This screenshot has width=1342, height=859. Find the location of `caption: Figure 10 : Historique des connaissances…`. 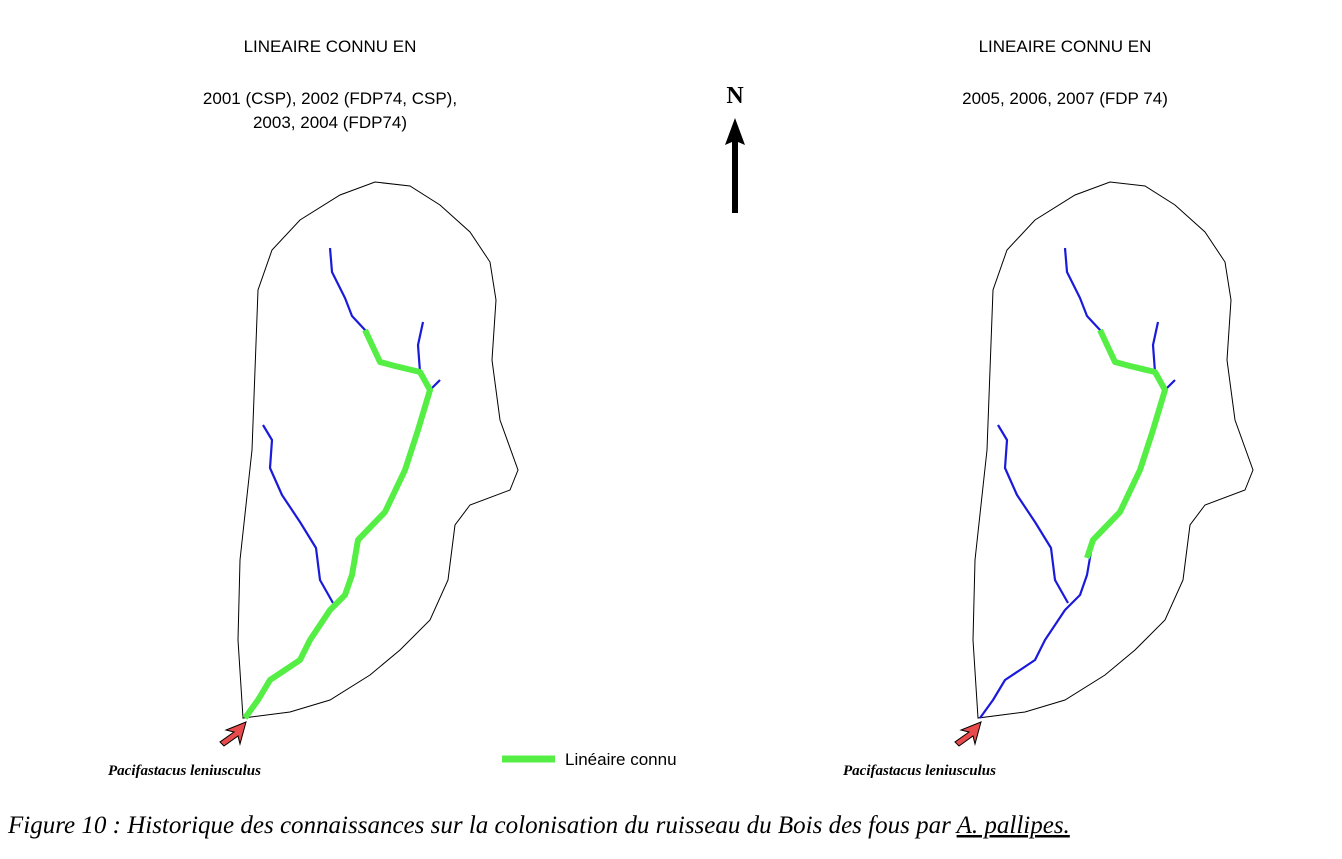

caption: Figure 10 : Historique des connaissances… is located at coordinates (538, 825).